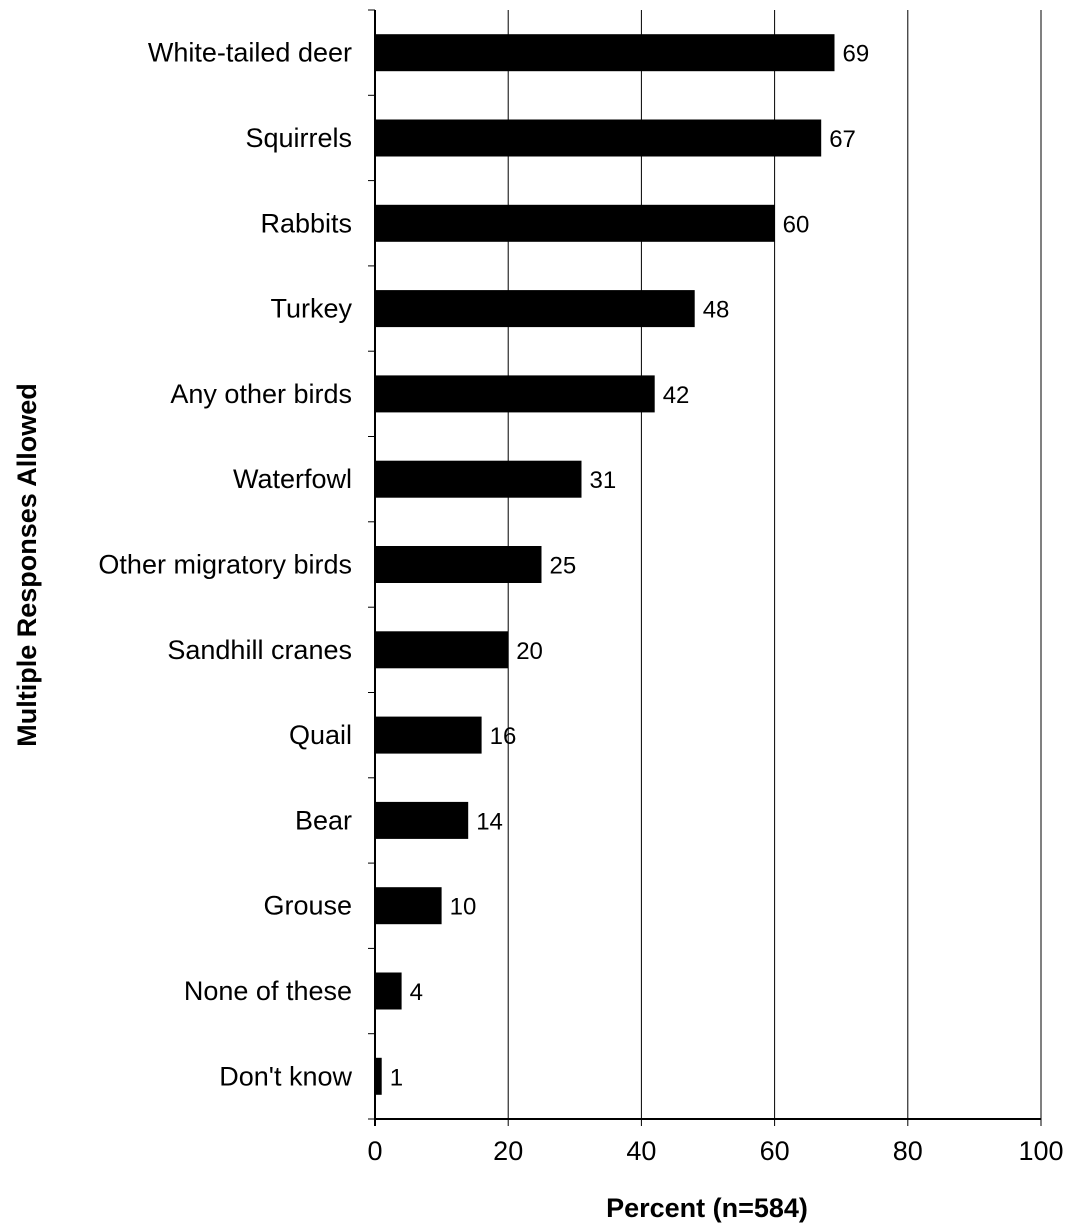 The height and width of the screenshot is (1226, 1068). I want to click on x-tick-label: 20, so click(508, 1151).